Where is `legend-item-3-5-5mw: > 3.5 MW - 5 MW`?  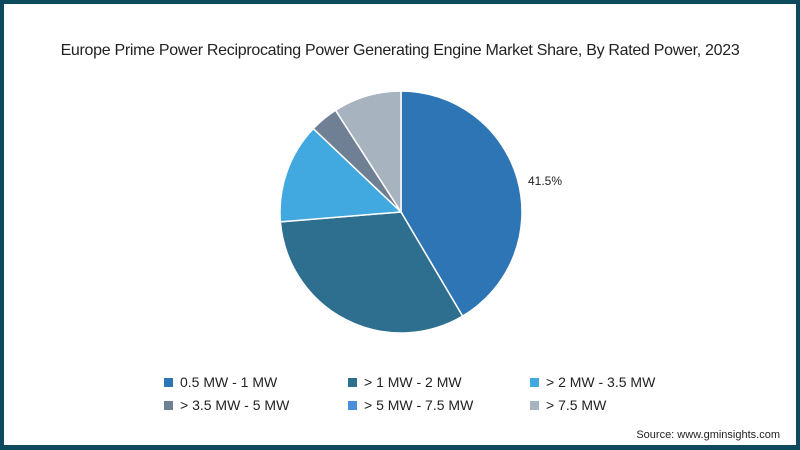 legend-item-3-5-5mw: > 3.5 MW - 5 MW is located at coordinates (226, 405).